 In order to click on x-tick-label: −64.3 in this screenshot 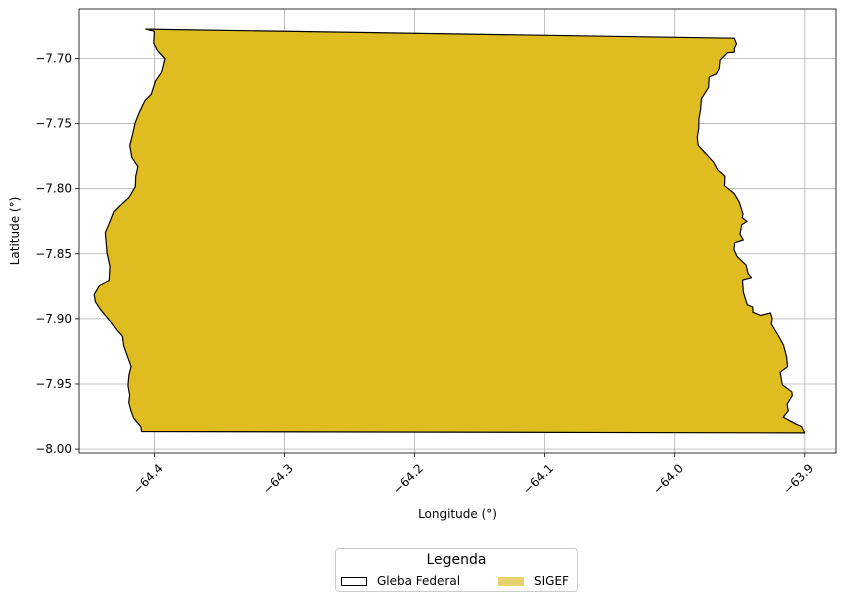, I will do `click(278, 479)`.